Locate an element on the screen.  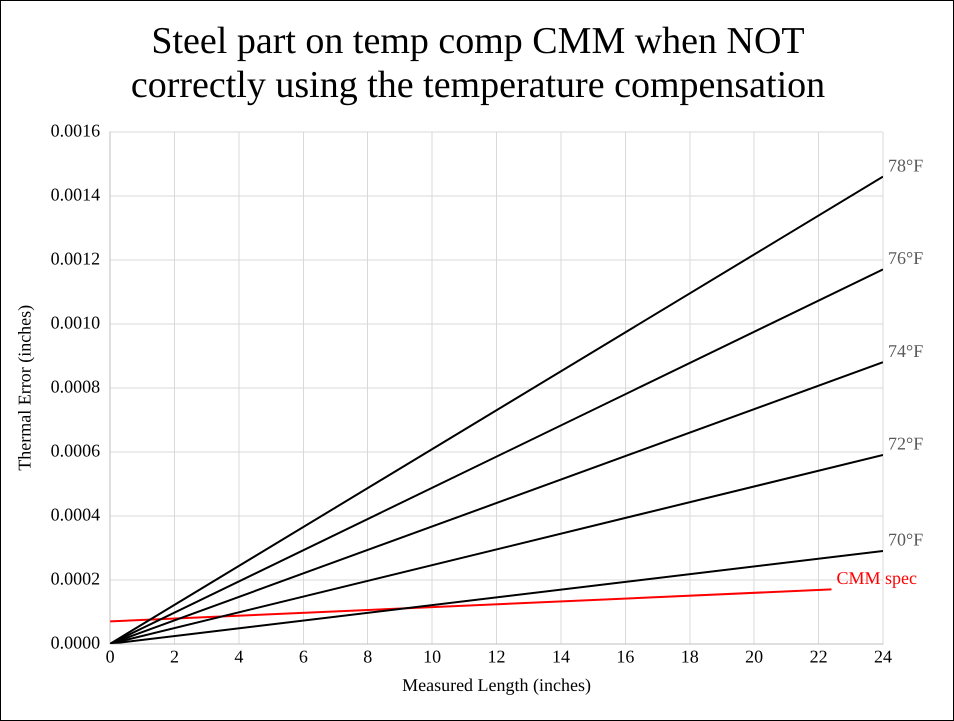
series-label: 72°F is located at coordinates (906, 444).